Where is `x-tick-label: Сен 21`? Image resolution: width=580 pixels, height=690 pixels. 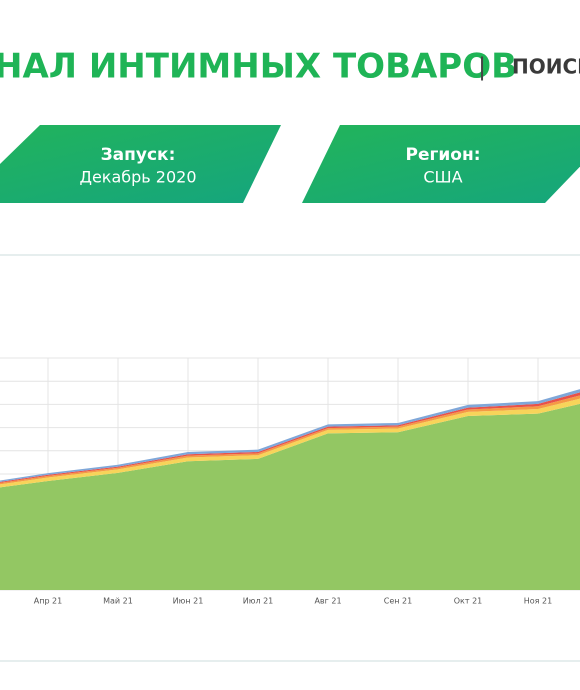
x-tick-label: Сен 21 is located at coordinates (398, 601).